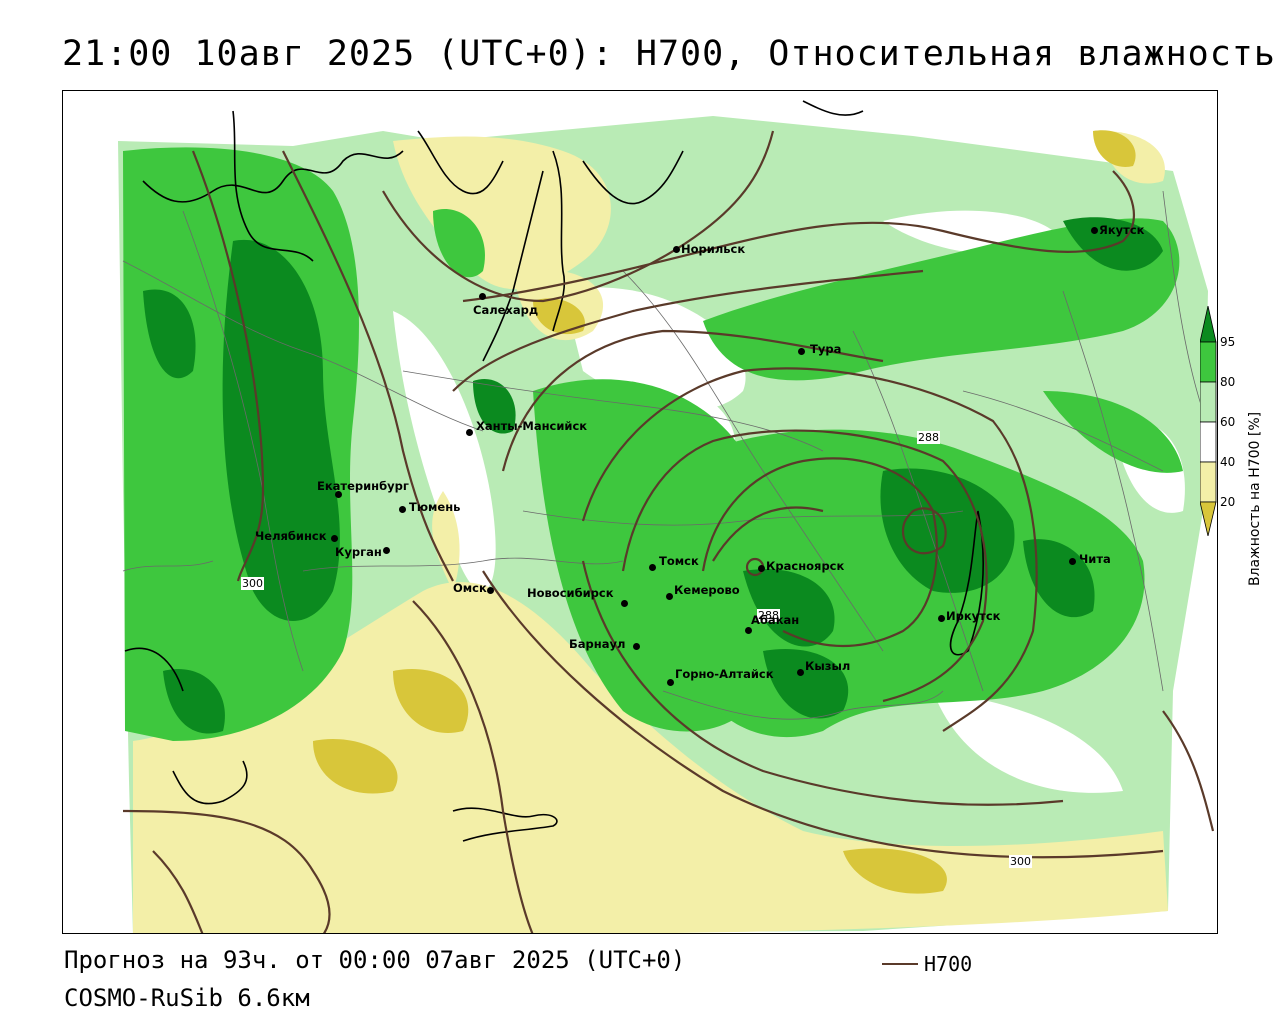  What do you see at coordinates (1255, 498) in the screenshot?
I see `colorbar-title: Влажность на H700 [%]` at bounding box center [1255, 498].